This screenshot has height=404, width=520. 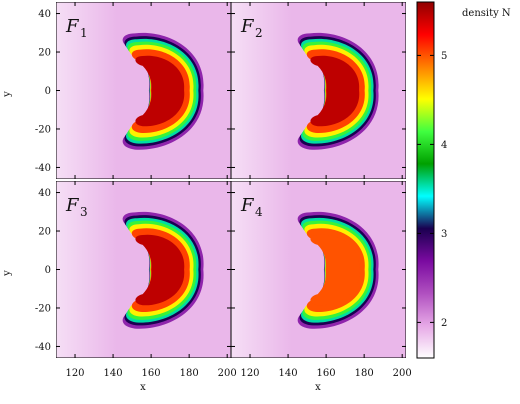 What do you see at coordinates (259, 212) in the screenshot?
I see `svg-text: 4` at bounding box center [259, 212].